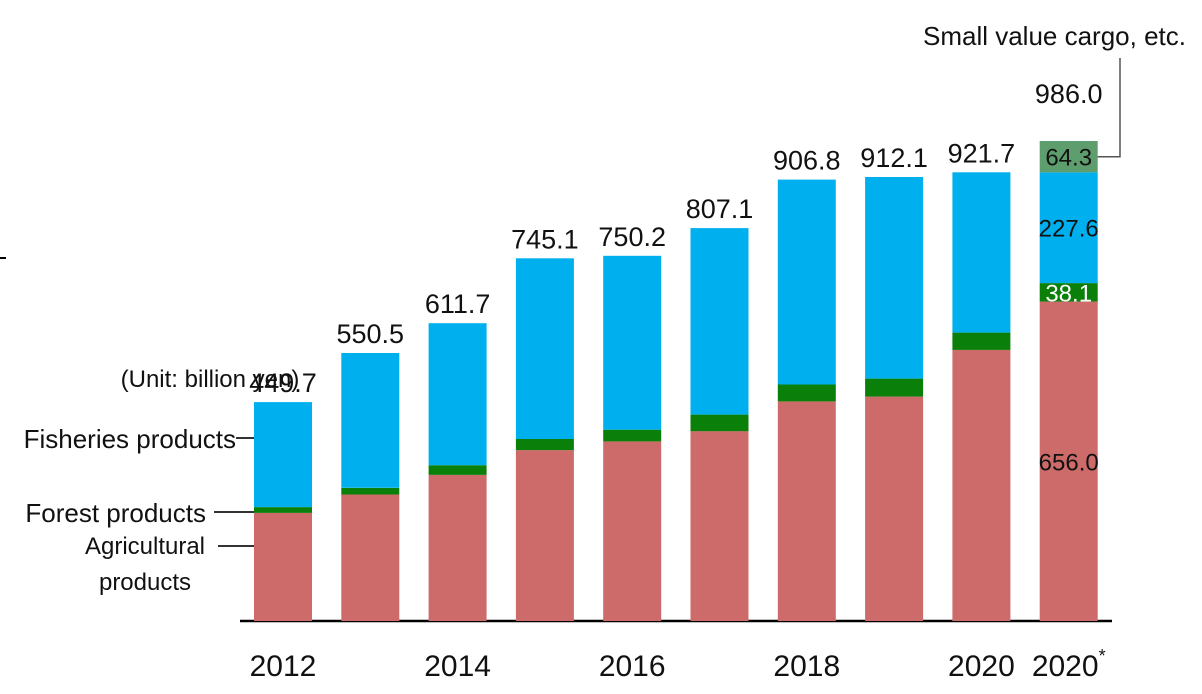 The image size is (1202, 694). Describe the element at coordinates (632, 666) in the screenshot. I see `x-tick-label: 2016` at that location.